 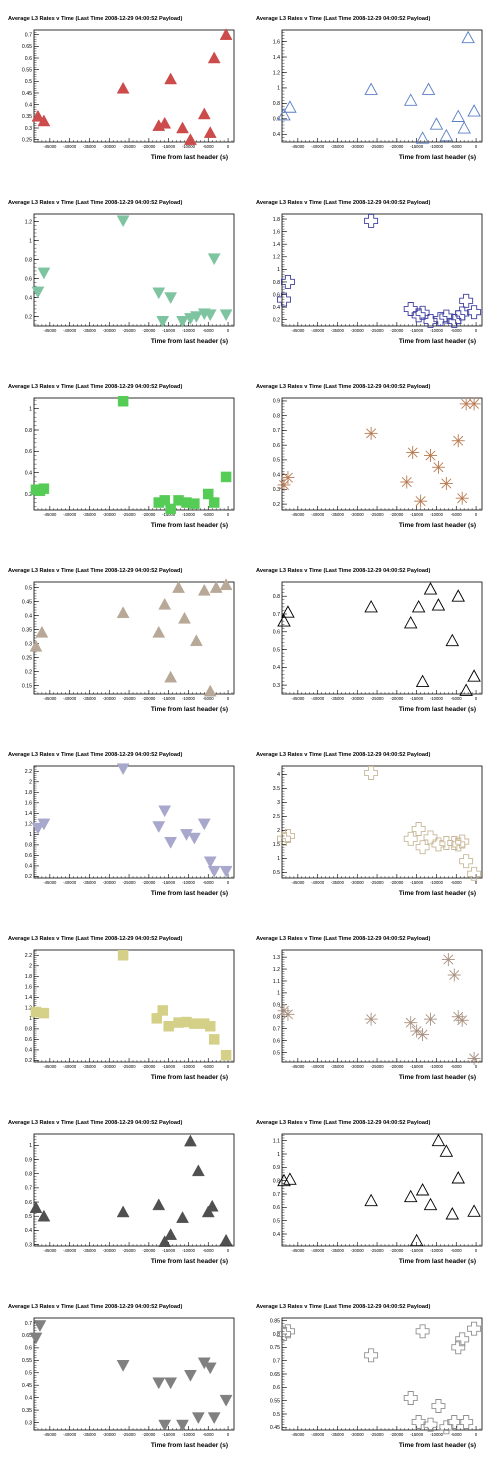 I want to click on y-tick-label: 1.8, so click(x=276, y=220).